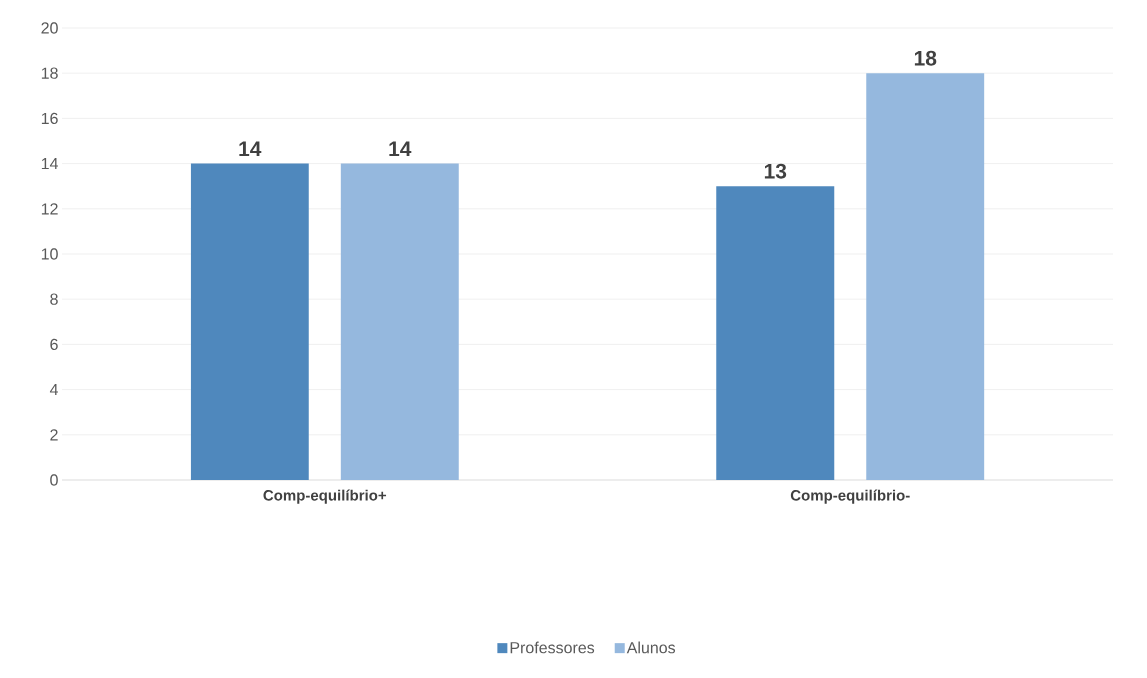 Image resolution: width=1147 pixels, height=678 pixels. What do you see at coordinates (54, 299) in the screenshot?
I see `y-tick-label: 8` at bounding box center [54, 299].